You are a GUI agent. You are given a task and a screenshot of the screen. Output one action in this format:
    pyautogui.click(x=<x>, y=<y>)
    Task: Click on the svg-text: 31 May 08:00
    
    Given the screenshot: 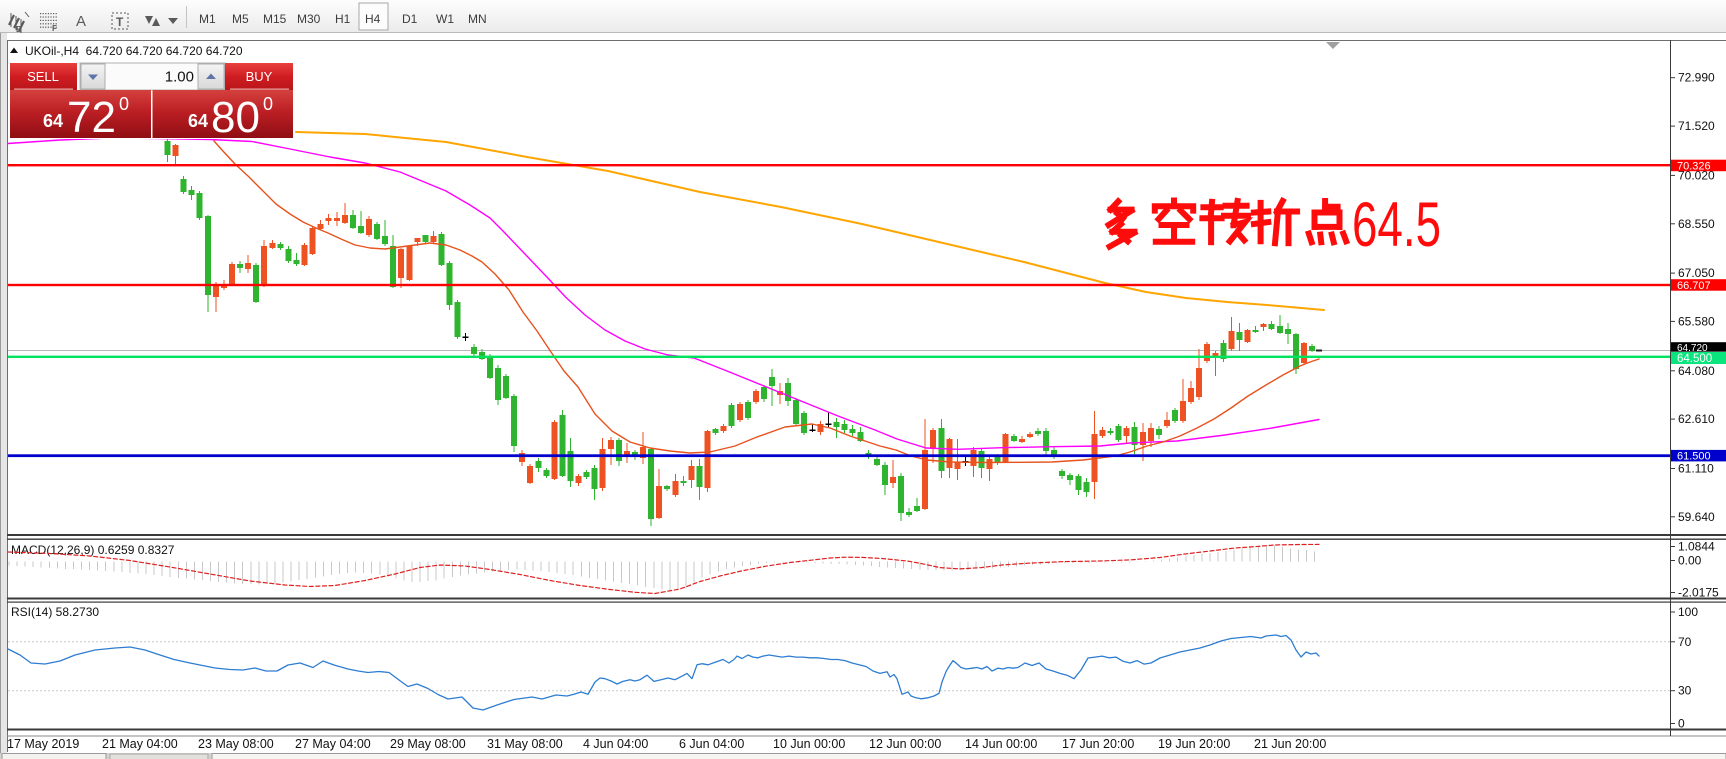 What is the action you would take?
    pyautogui.click(x=525, y=744)
    